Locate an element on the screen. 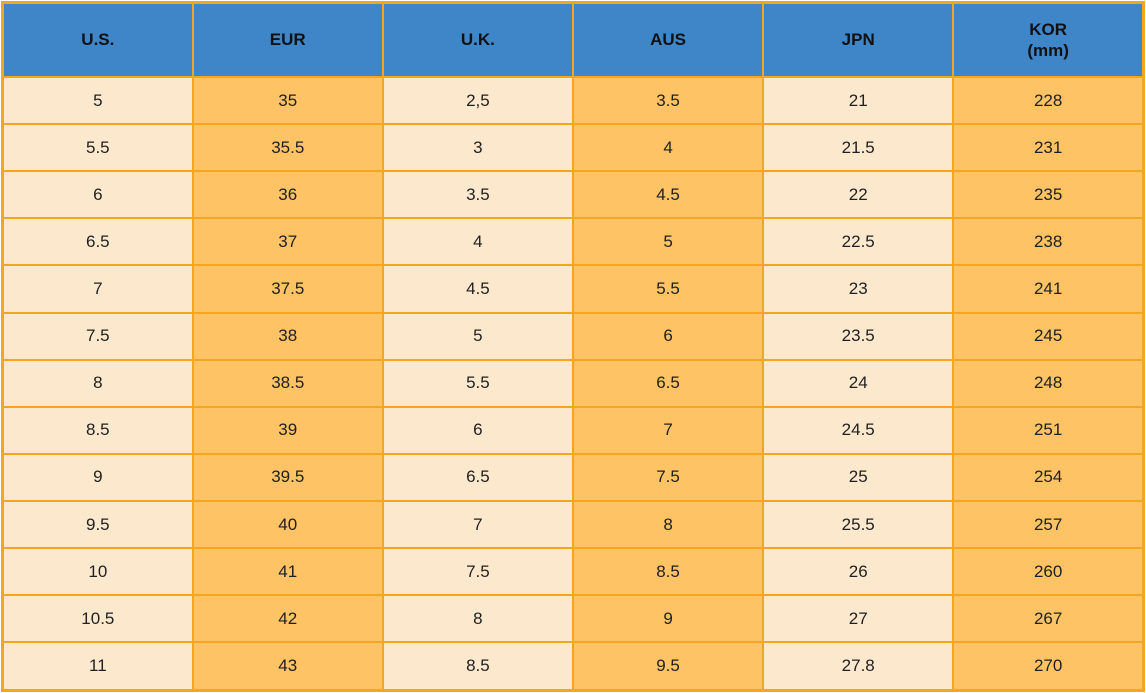 The width and height of the screenshot is (1146, 693). table-cell: 270 is located at coordinates (1048, 666).